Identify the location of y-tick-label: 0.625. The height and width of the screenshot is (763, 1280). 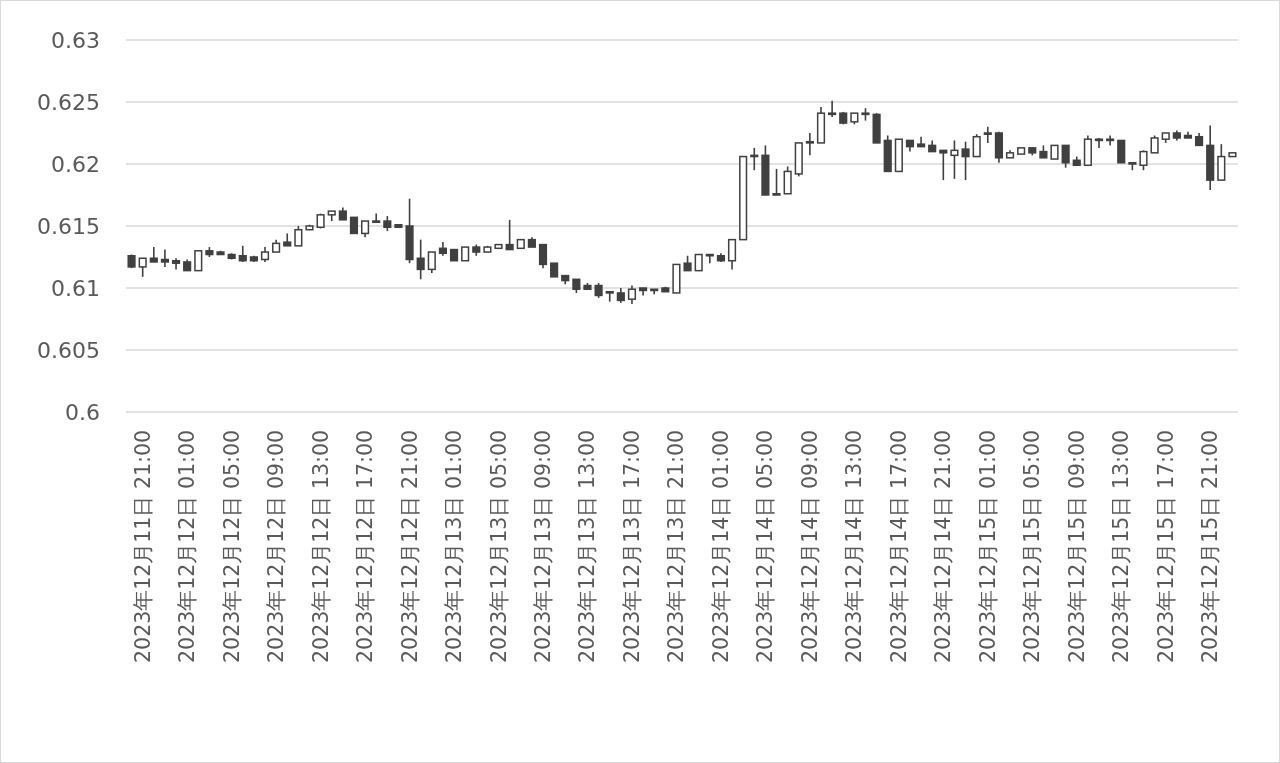
(68, 102).